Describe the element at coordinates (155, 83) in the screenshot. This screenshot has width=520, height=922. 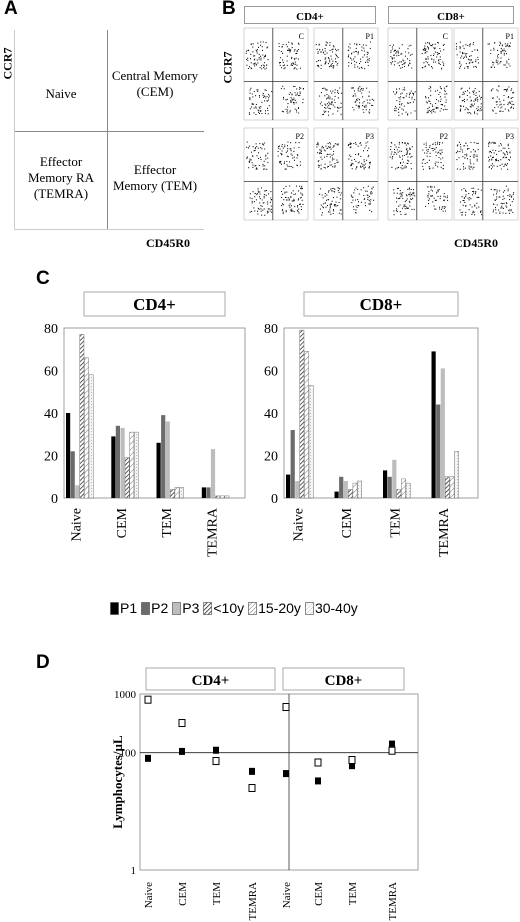
I see `quadrant-cem: Central Memory (CEM)` at that location.